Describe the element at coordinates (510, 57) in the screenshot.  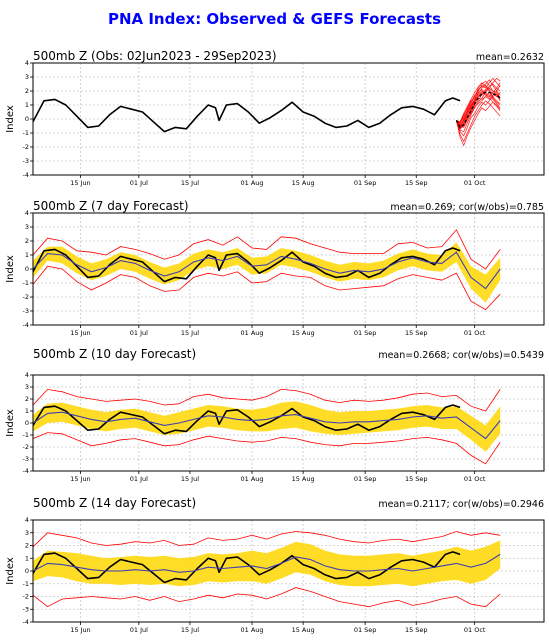
I see `panel-stat-label: mean=0.2632` at that location.